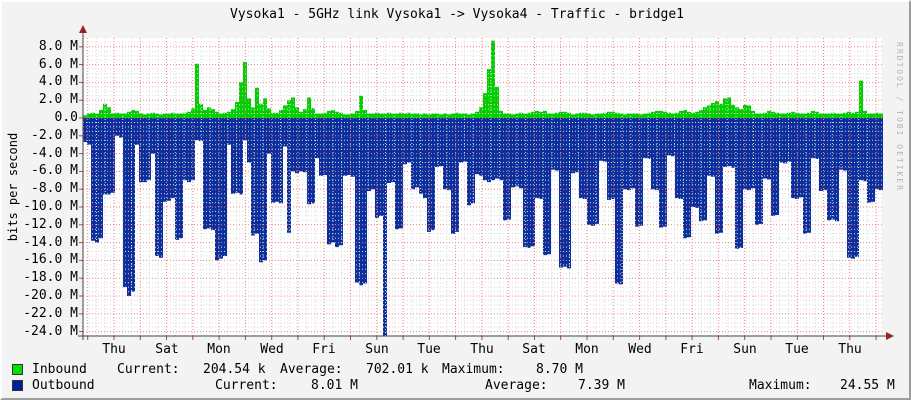 The height and width of the screenshot is (400, 911). I want to click on legend-text: 8.01 M, so click(334, 385).